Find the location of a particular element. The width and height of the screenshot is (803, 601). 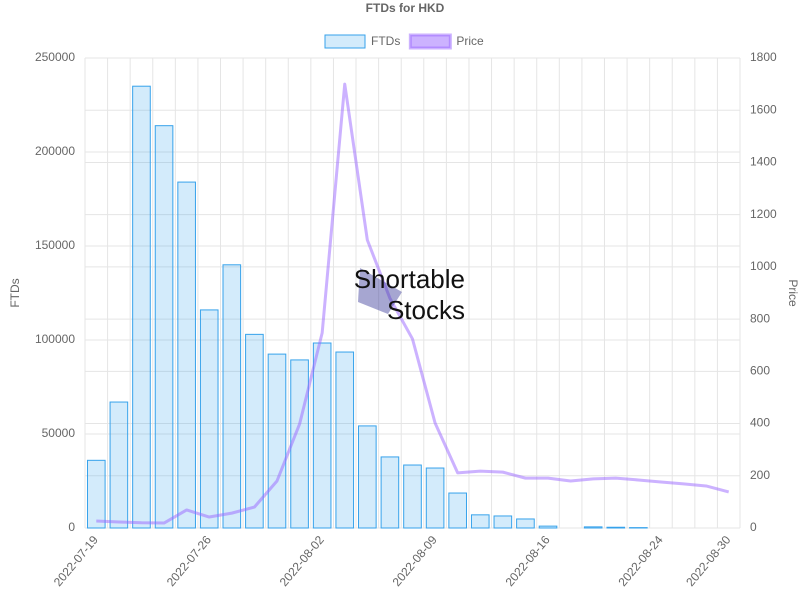

y-tick-label: 250000 is located at coordinates (55, 57).